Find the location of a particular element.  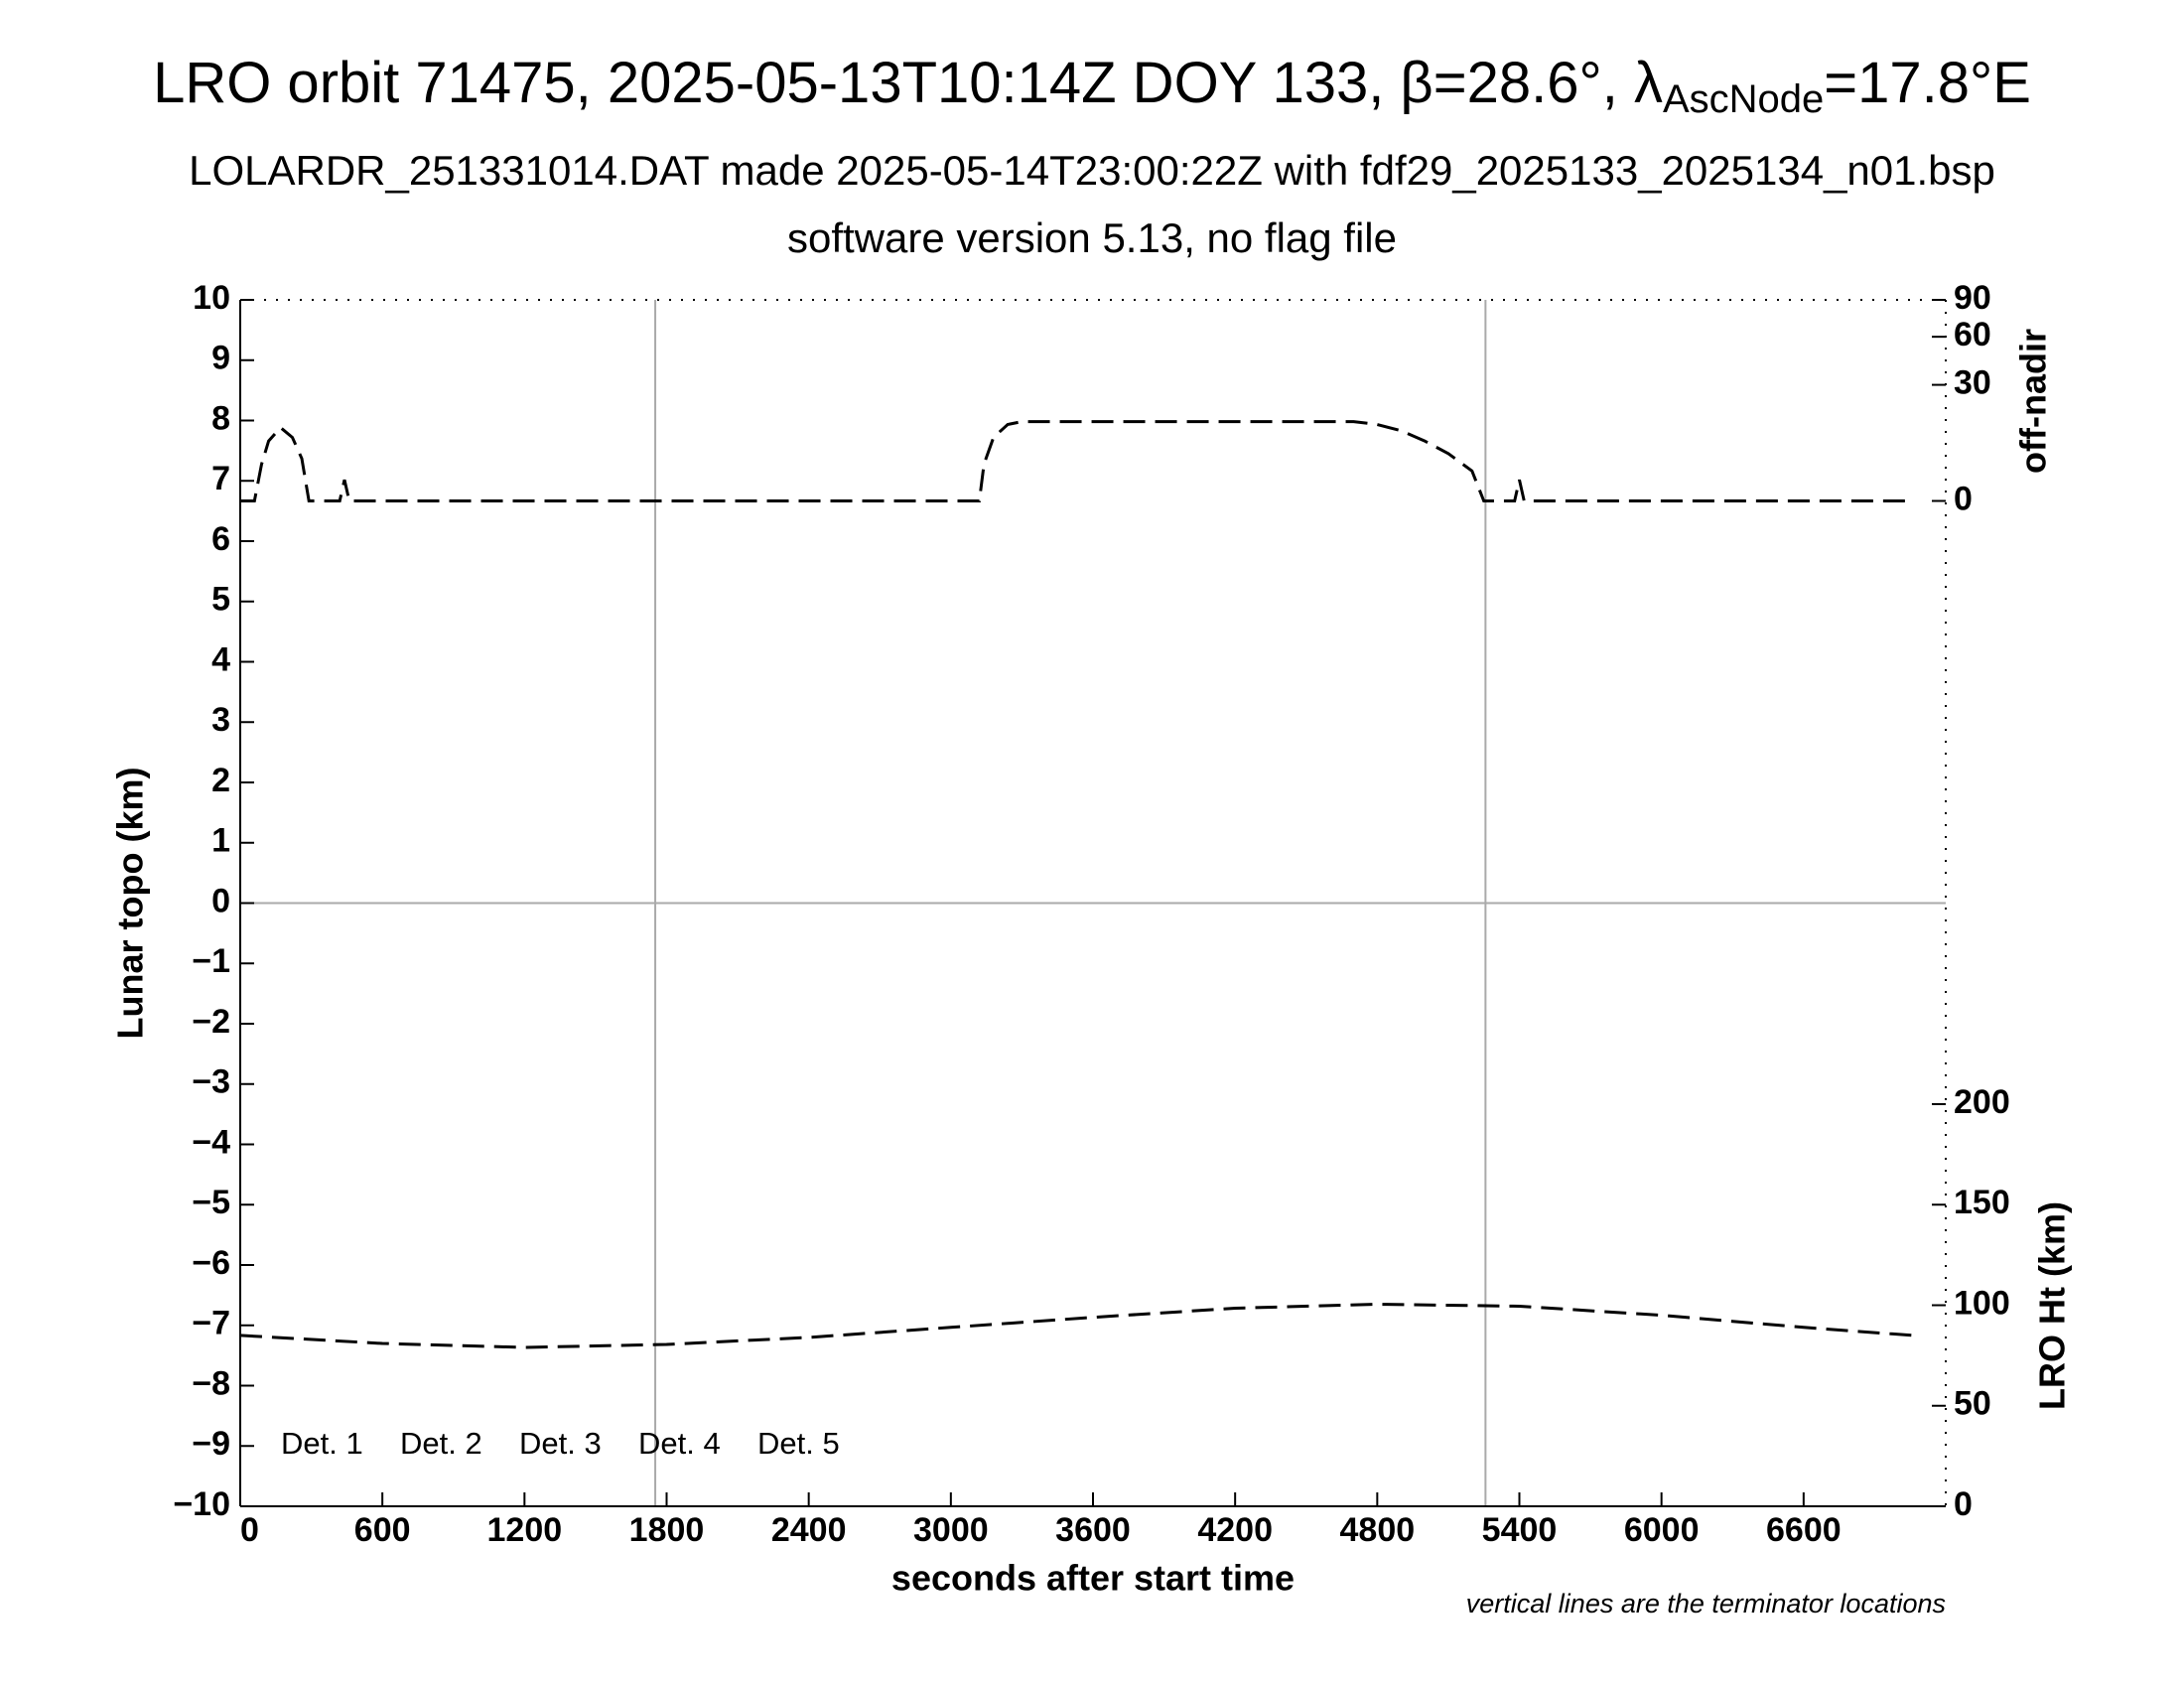

y-tick-label: 50 is located at coordinates (1972, 1404).